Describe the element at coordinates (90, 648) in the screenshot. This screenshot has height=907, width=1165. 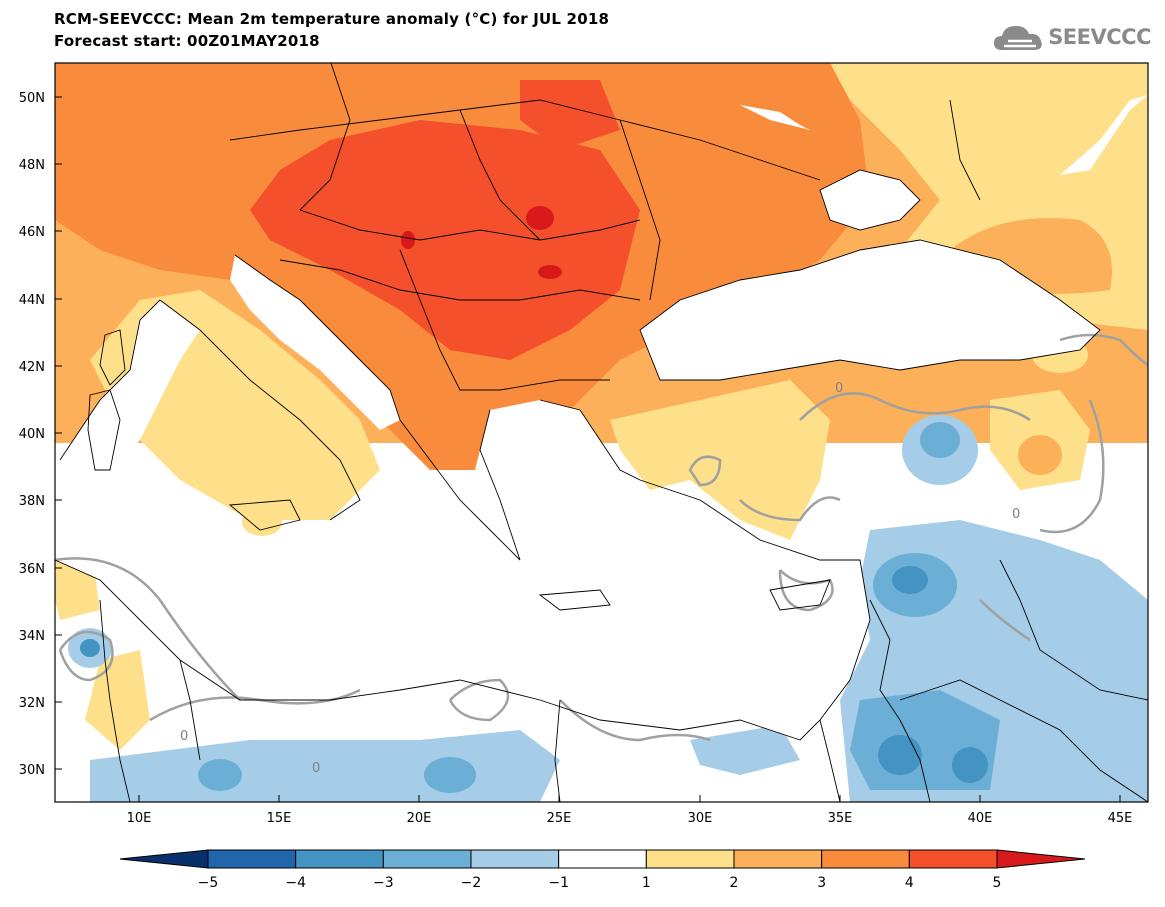
I see `field-minus3to4-tunisia` at that location.